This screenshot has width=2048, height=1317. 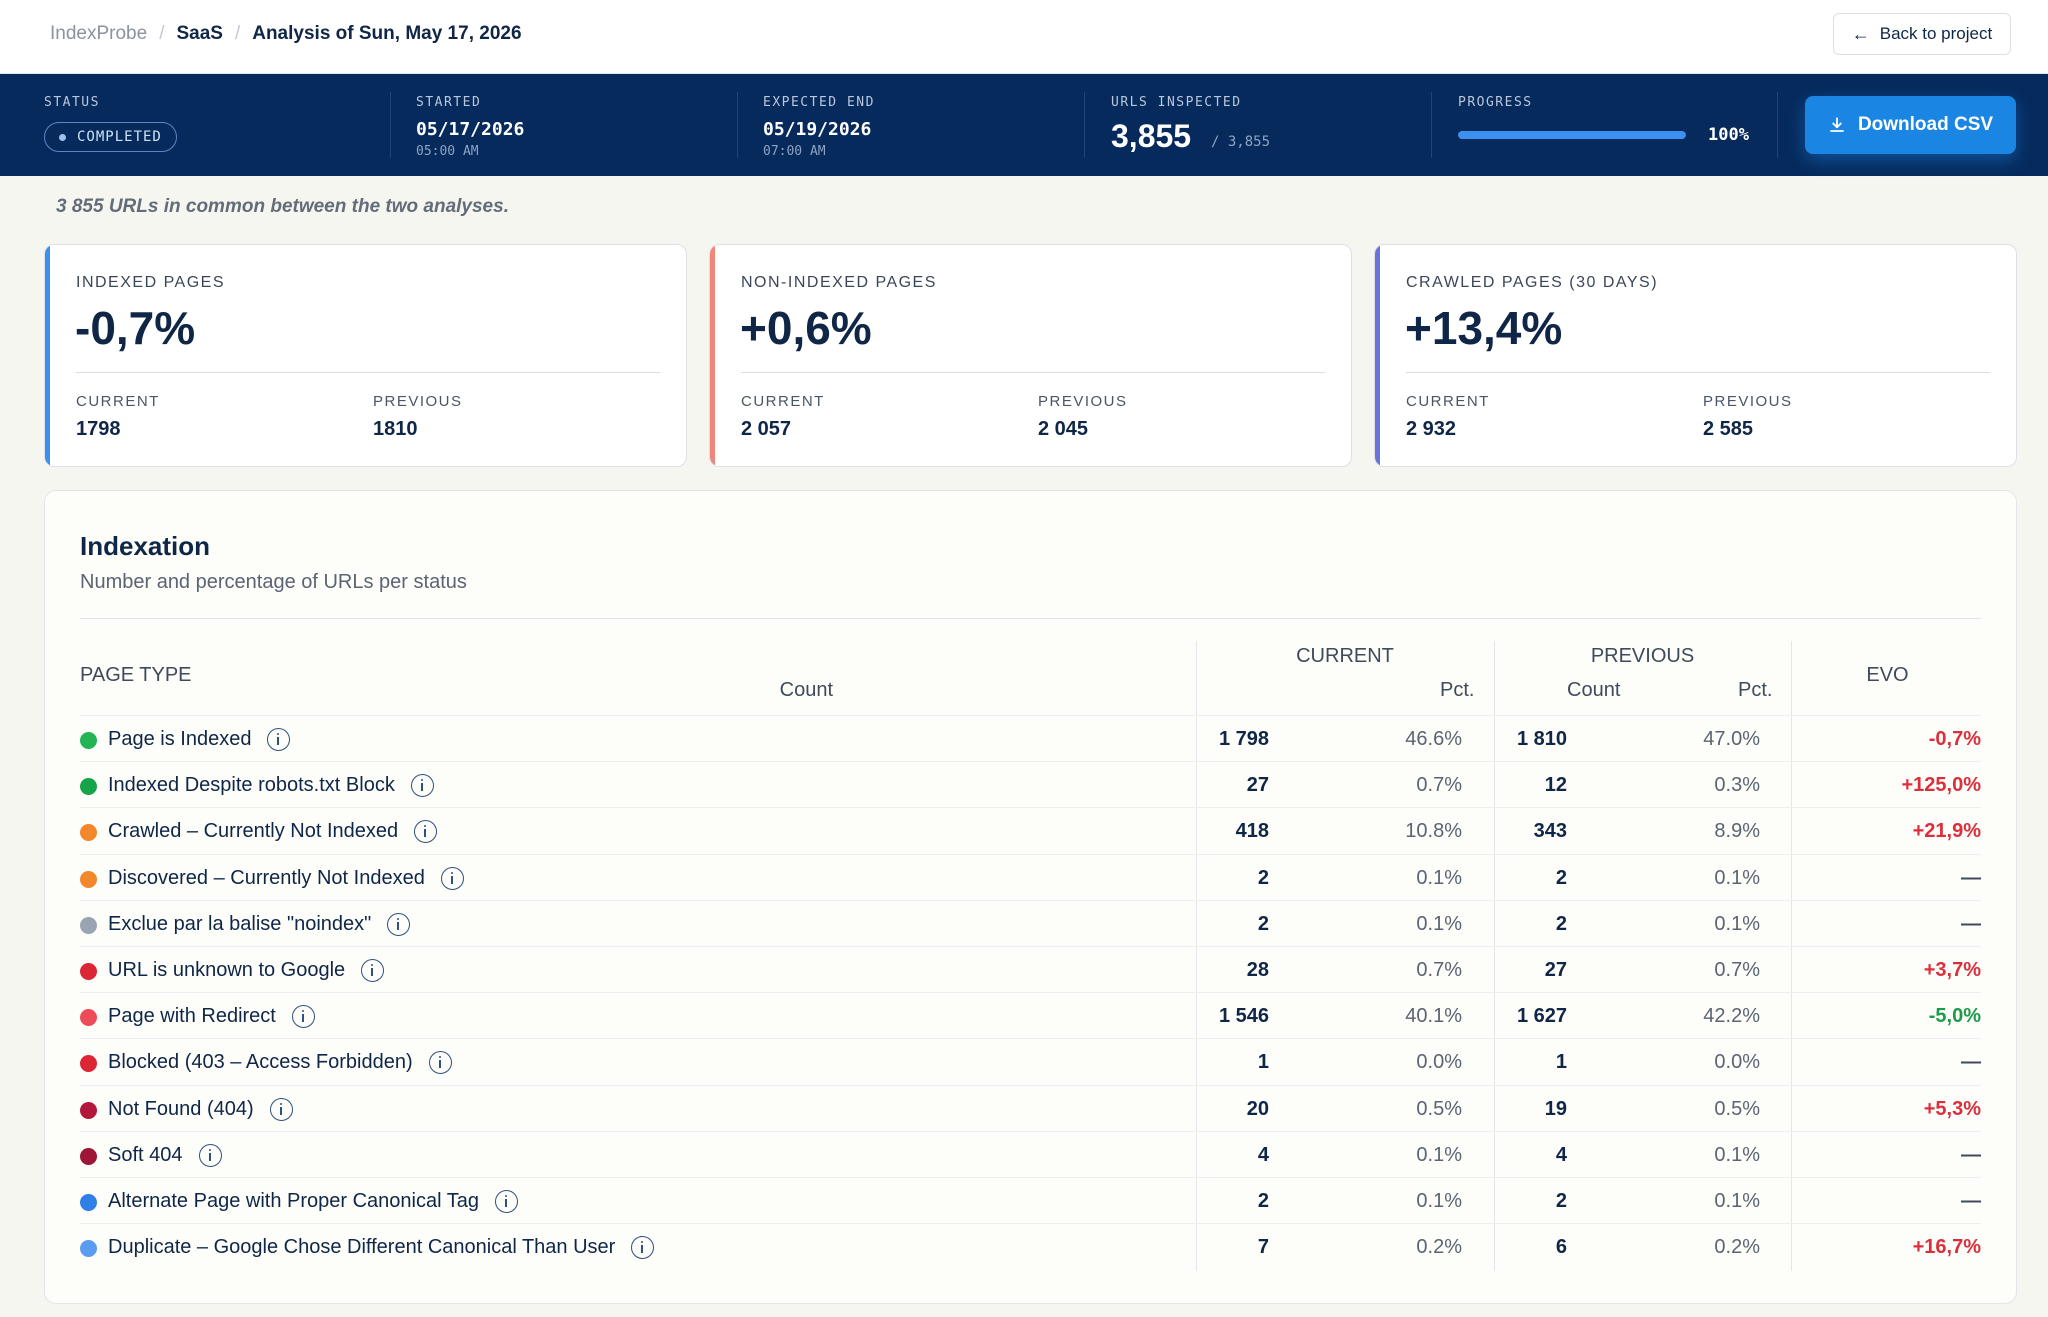 What do you see at coordinates (1561, 1062) in the screenshot?
I see `previous-count: 1` at bounding box center [1561, 1062].